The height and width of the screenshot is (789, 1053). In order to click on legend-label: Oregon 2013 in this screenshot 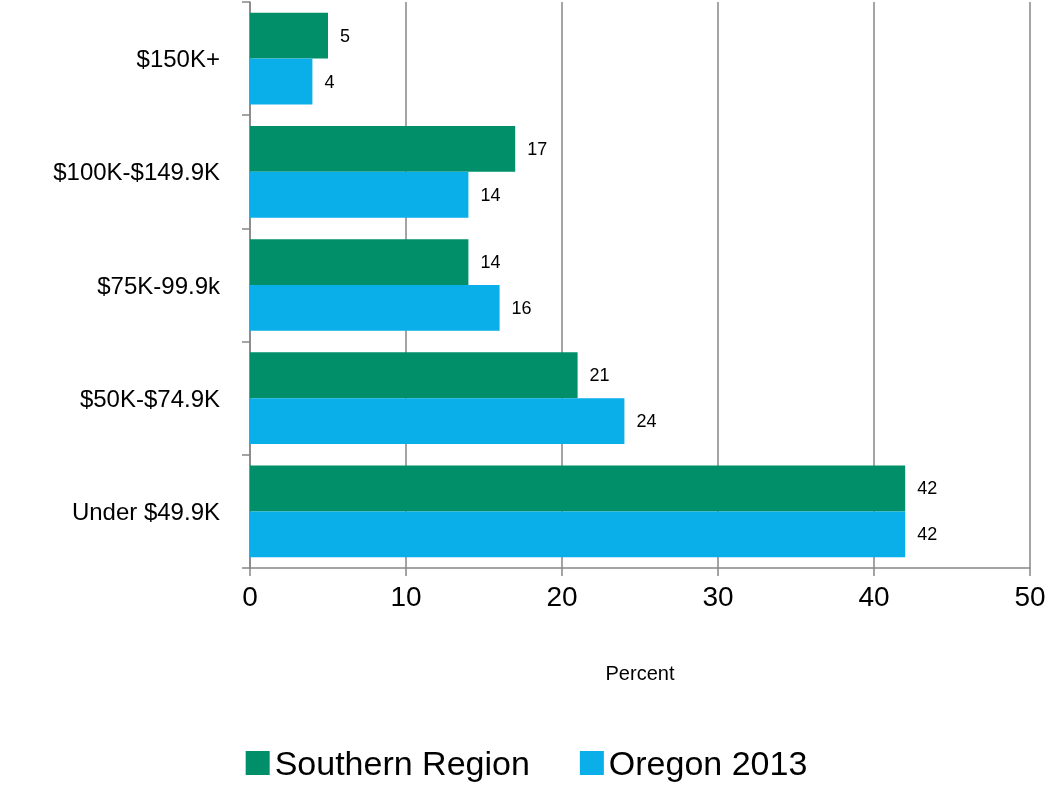, I will do `click(708, 763)`.